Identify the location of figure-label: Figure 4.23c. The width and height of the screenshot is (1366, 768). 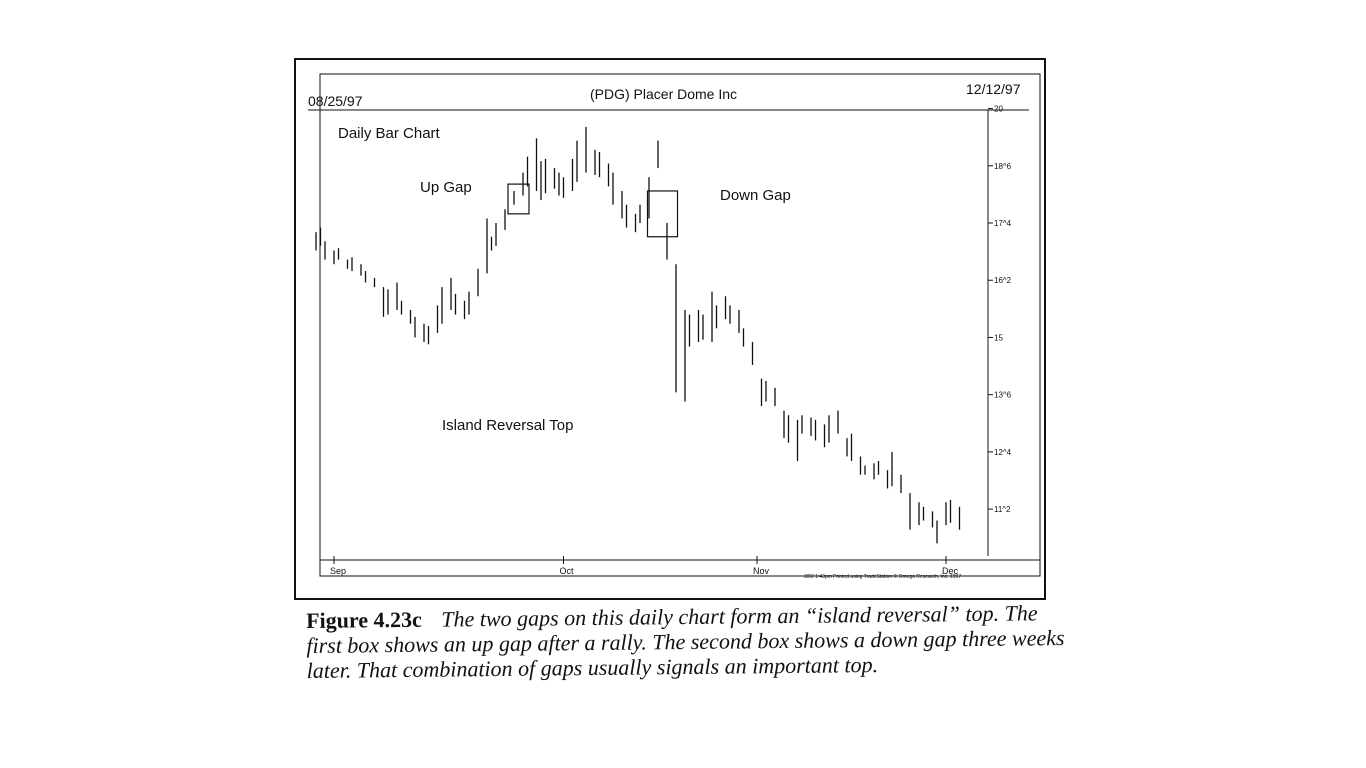
(364, 619).